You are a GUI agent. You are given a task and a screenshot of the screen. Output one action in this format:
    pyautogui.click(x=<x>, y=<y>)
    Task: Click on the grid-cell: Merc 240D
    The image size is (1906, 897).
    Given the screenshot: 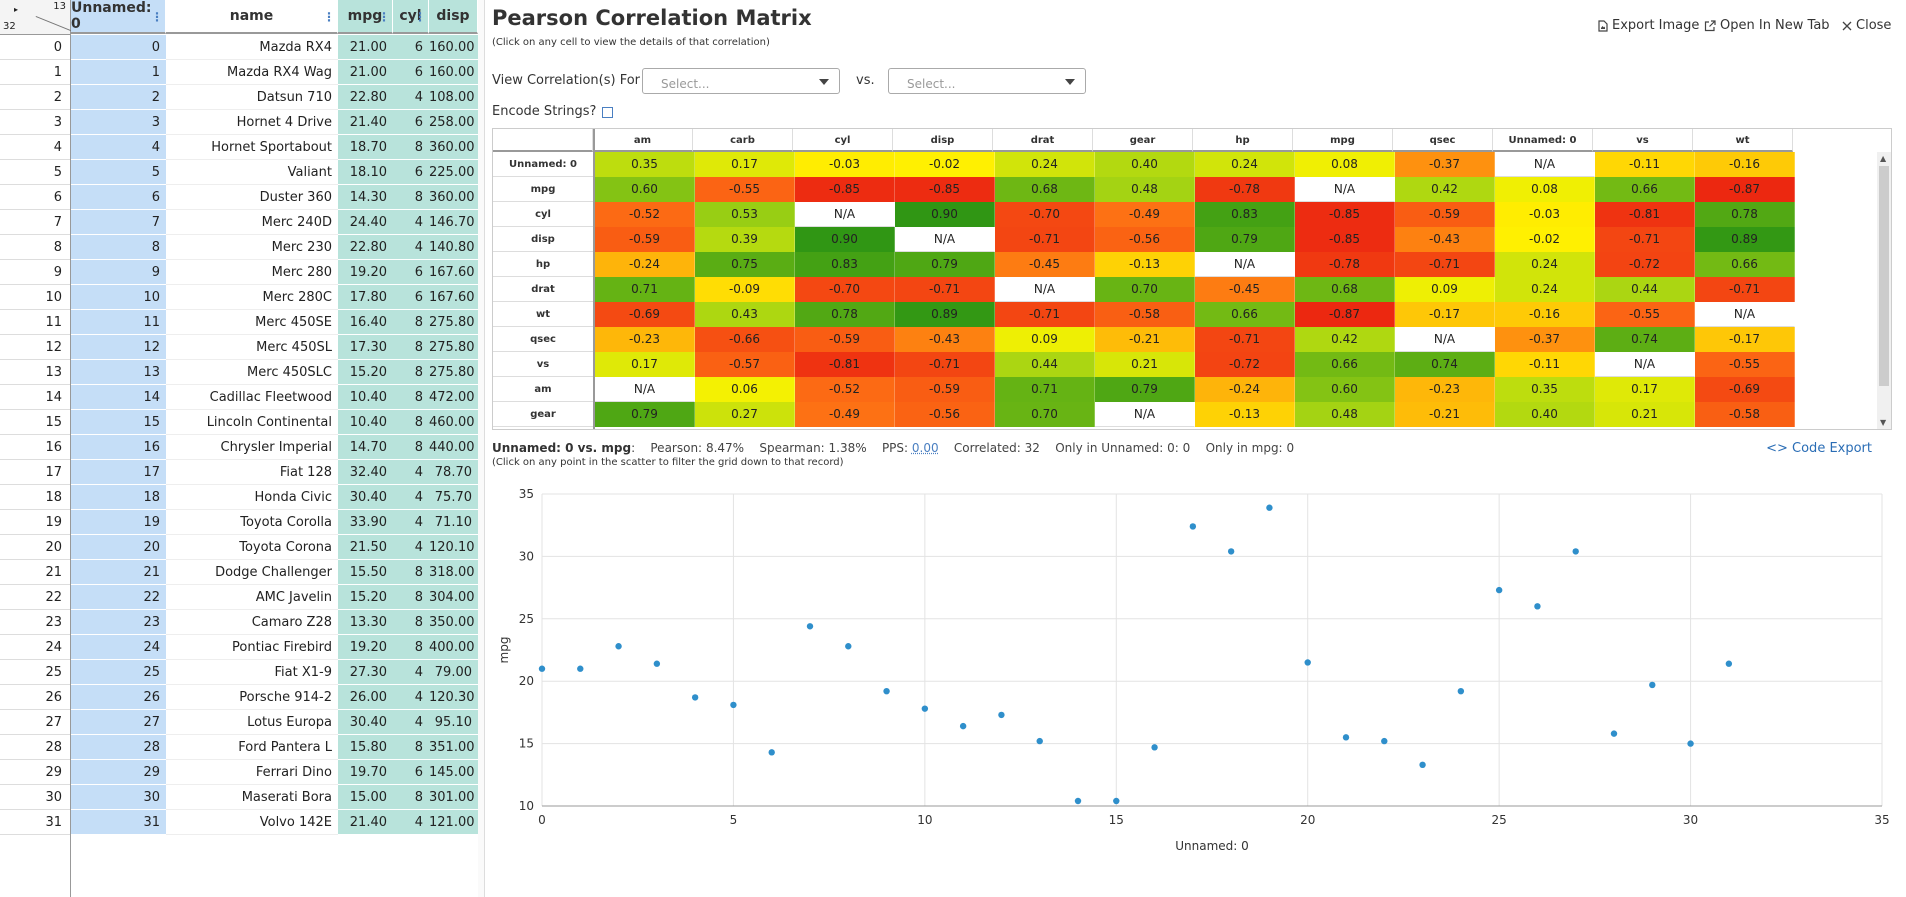 What is the action you would take?
    pyautogui.click(x=252, y=222)
    